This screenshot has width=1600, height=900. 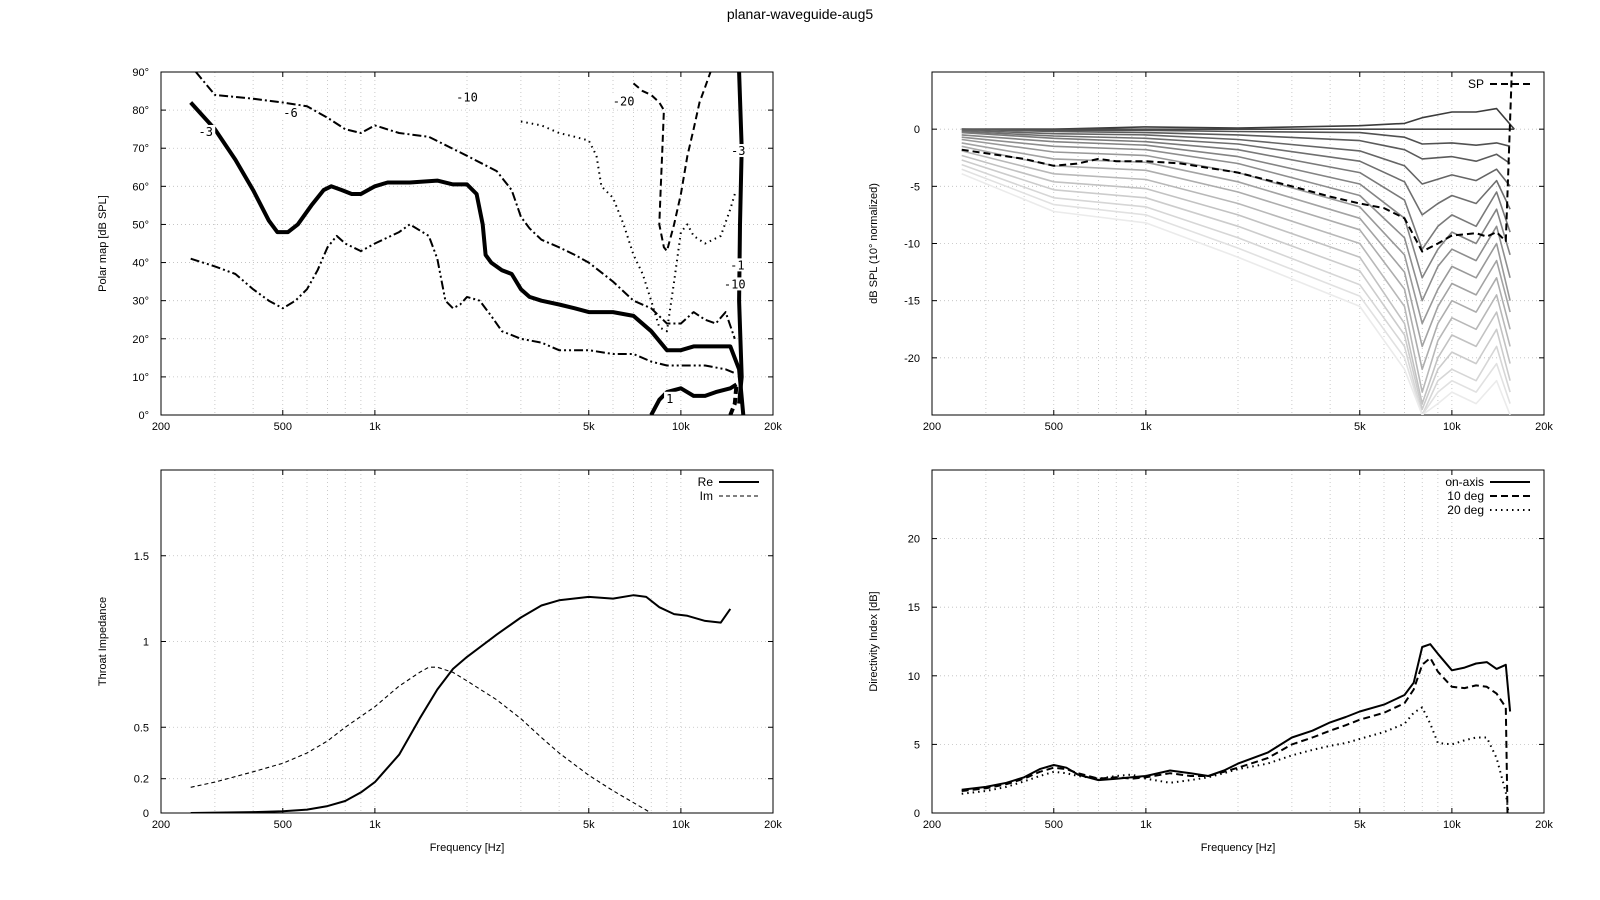 I want to click on y-tick-label: 1.5, so click(x=141, y=557).